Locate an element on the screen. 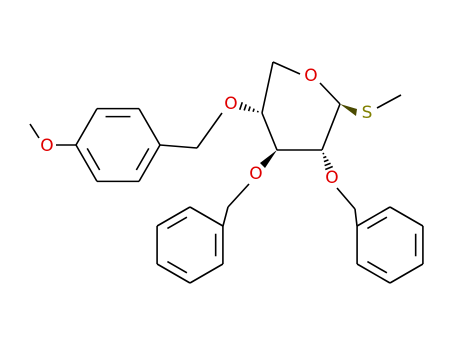 The height and width of the screenshot is (350, 455). atom-label: S is located at coordinates (367, 113).